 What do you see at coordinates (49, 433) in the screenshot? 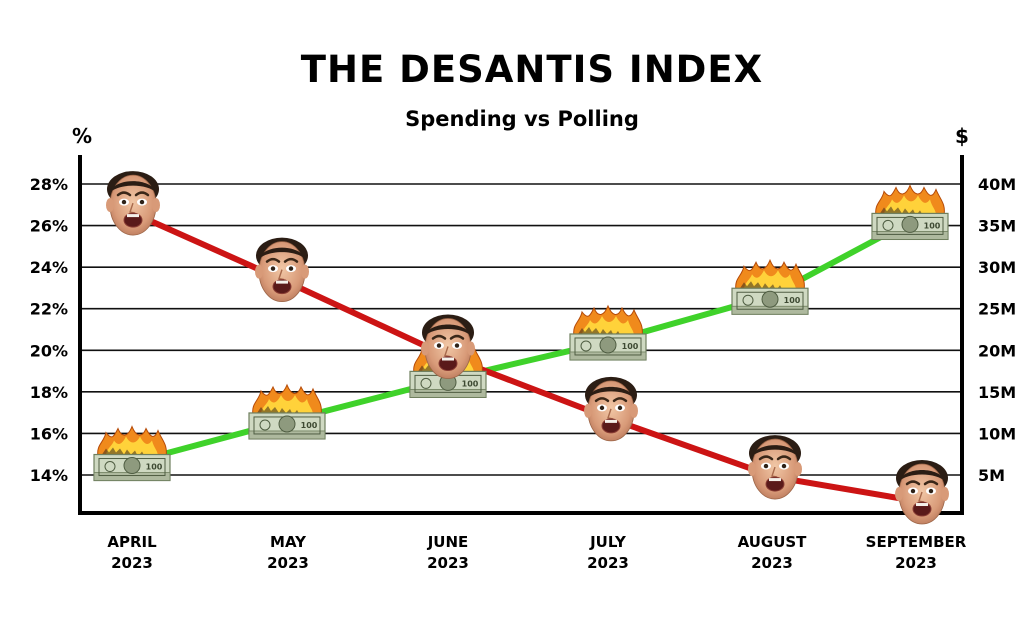
I see `left-tick-label: 16%` at bounding box center [49, 433].